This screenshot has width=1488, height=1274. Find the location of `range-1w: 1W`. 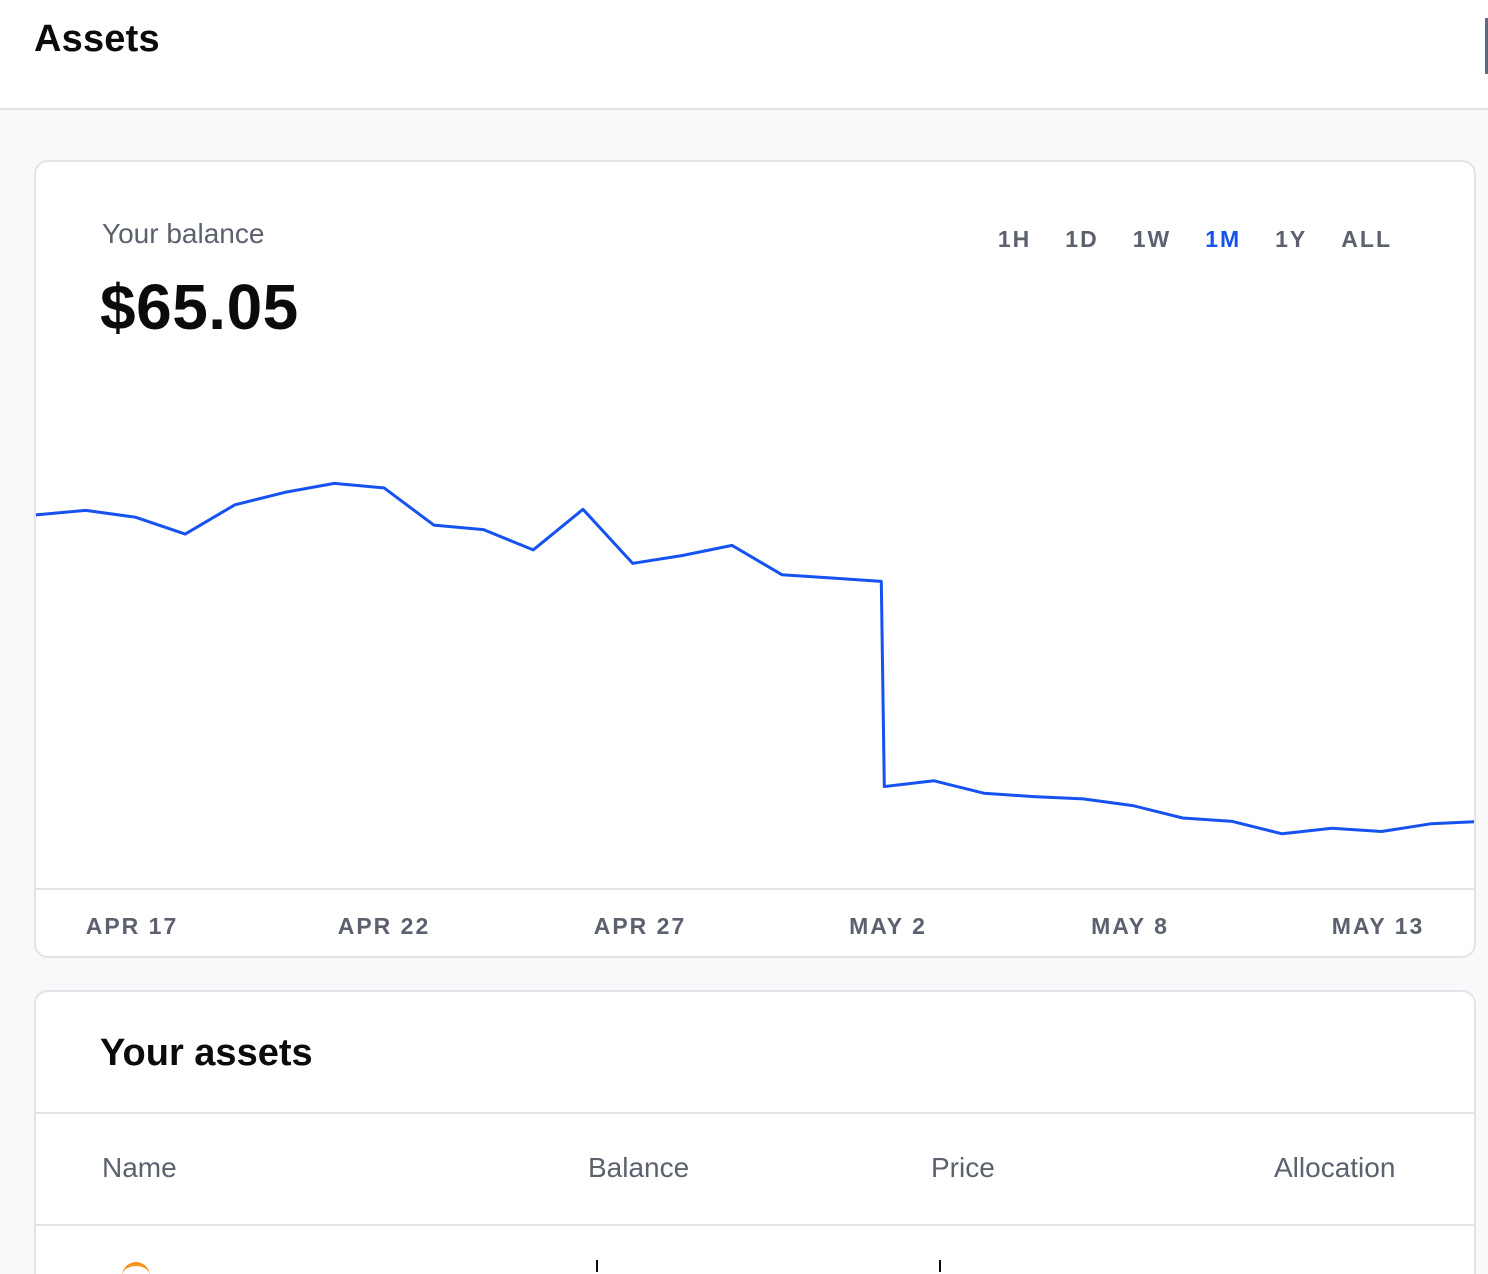

range-1w: 1W is located at coordinates (1152, 239).